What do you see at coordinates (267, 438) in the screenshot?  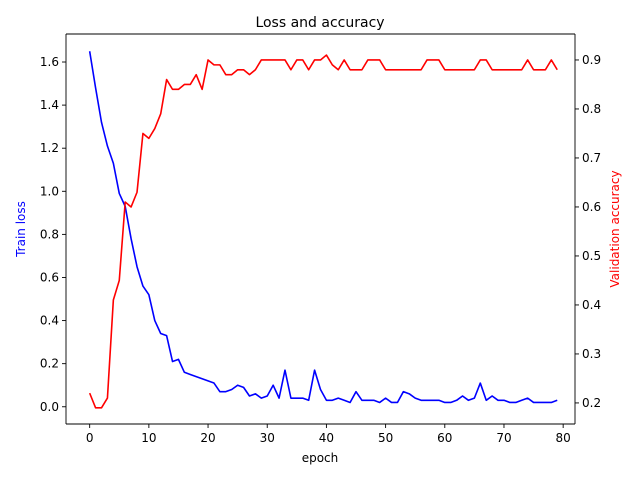 I see `x-tick-label: 30` at bounding box center [267, 438].